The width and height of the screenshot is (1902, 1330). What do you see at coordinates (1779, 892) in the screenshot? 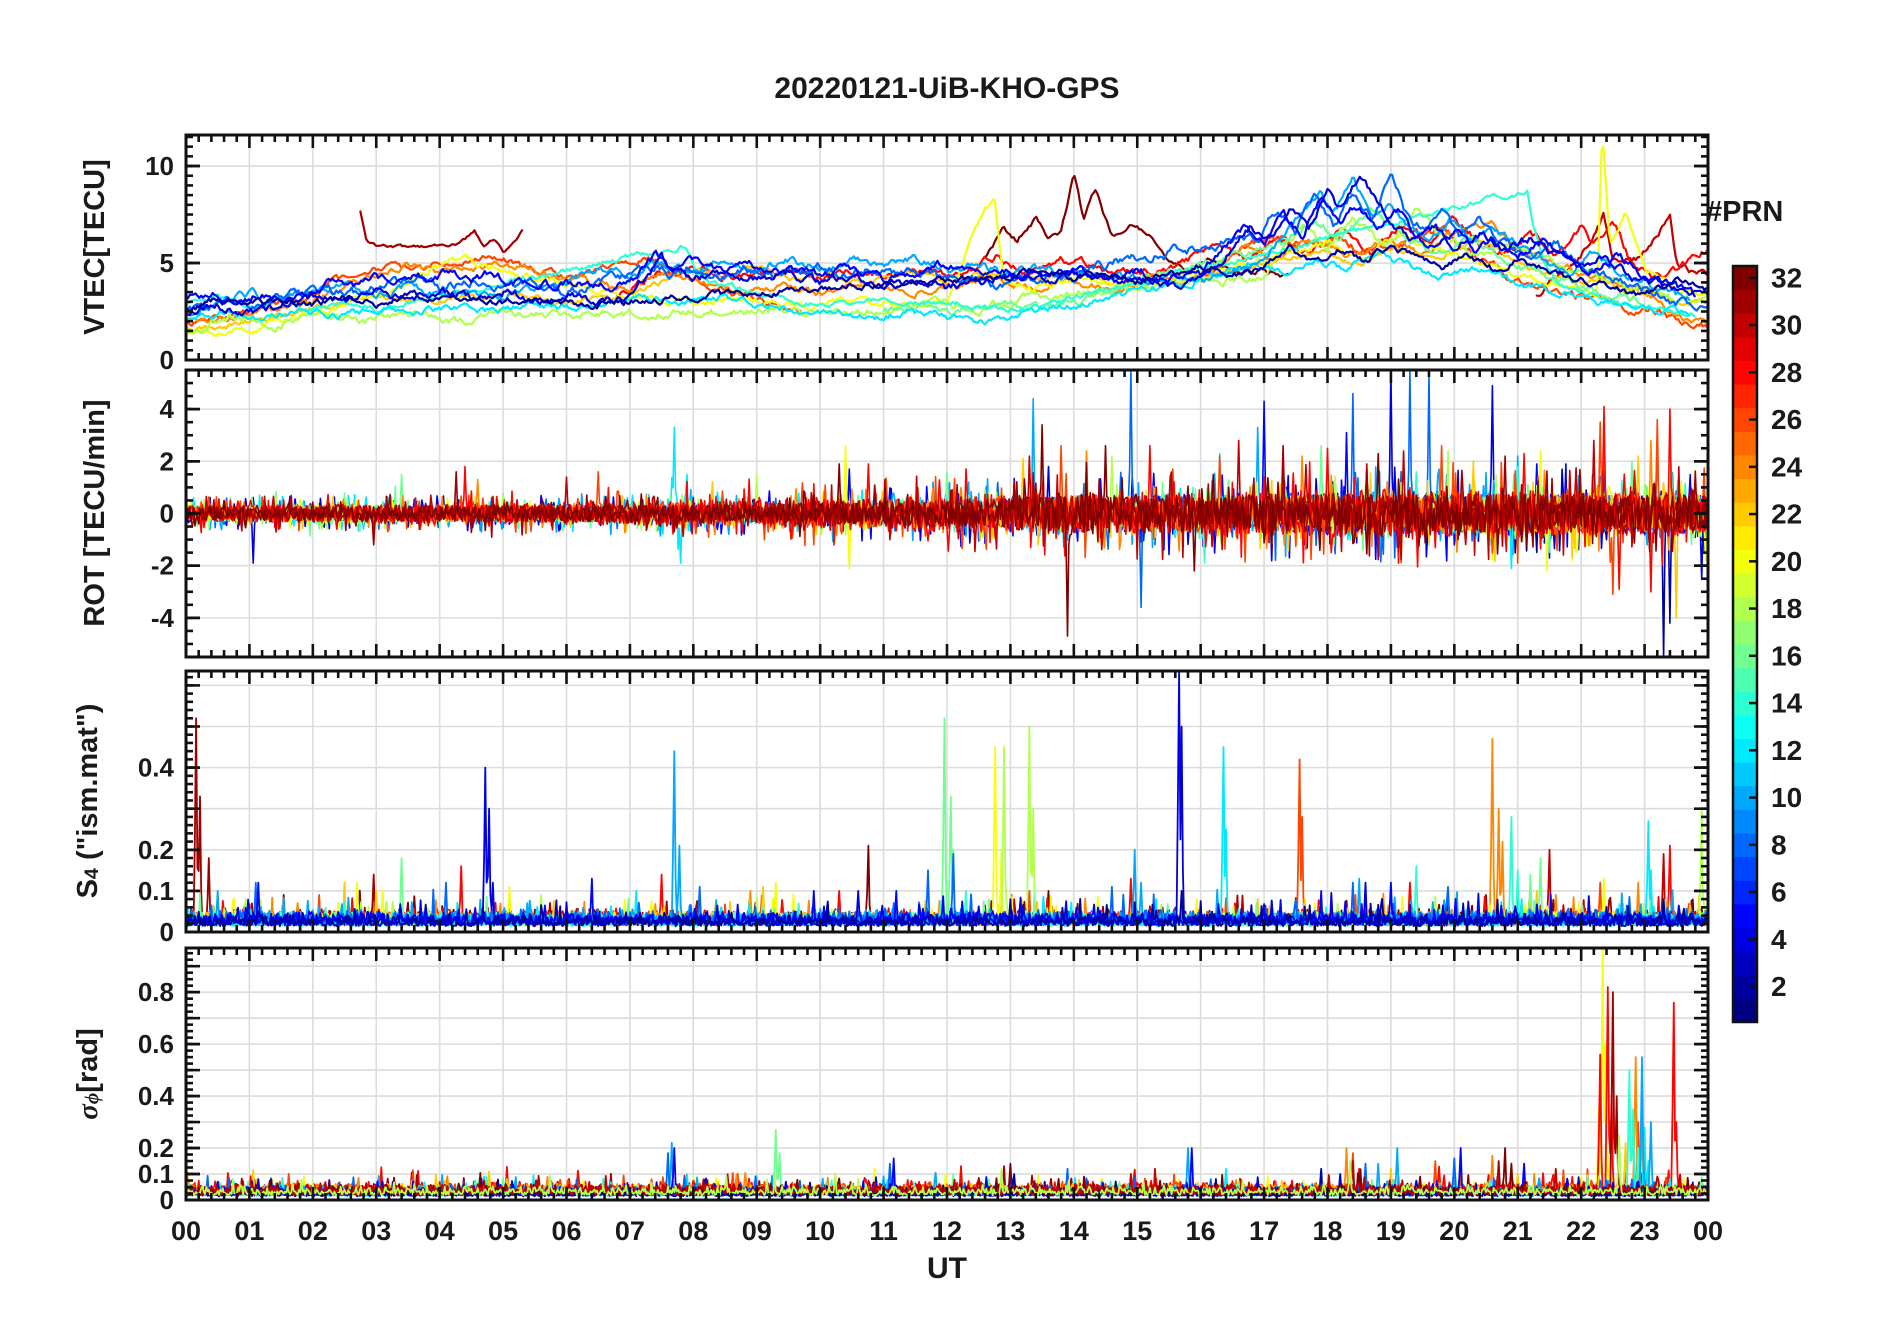
I see `colorbar-tick-label: 6` at bounding box center [1779, 892].